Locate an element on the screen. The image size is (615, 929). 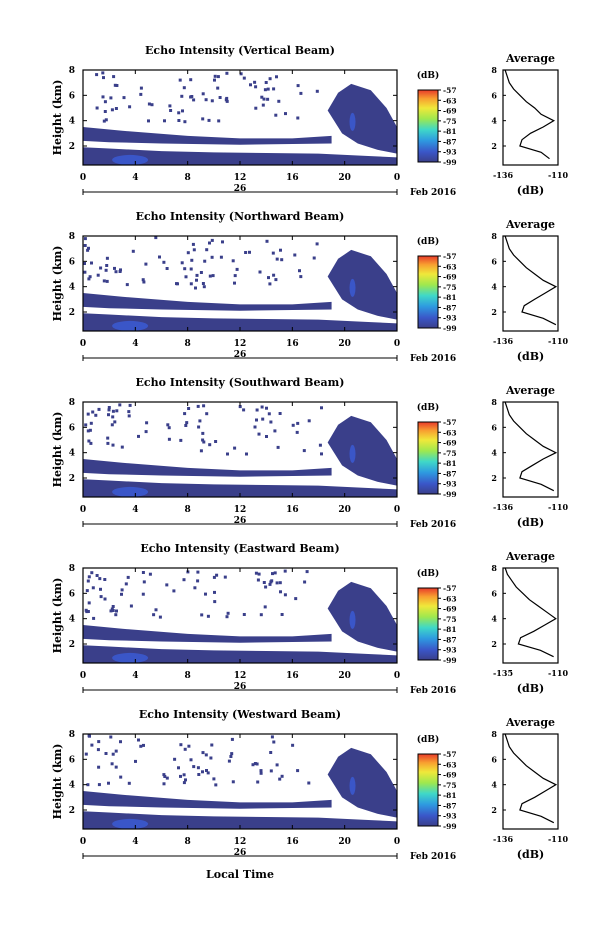
boundary-layer-echo is located at coordinates (240, 322).